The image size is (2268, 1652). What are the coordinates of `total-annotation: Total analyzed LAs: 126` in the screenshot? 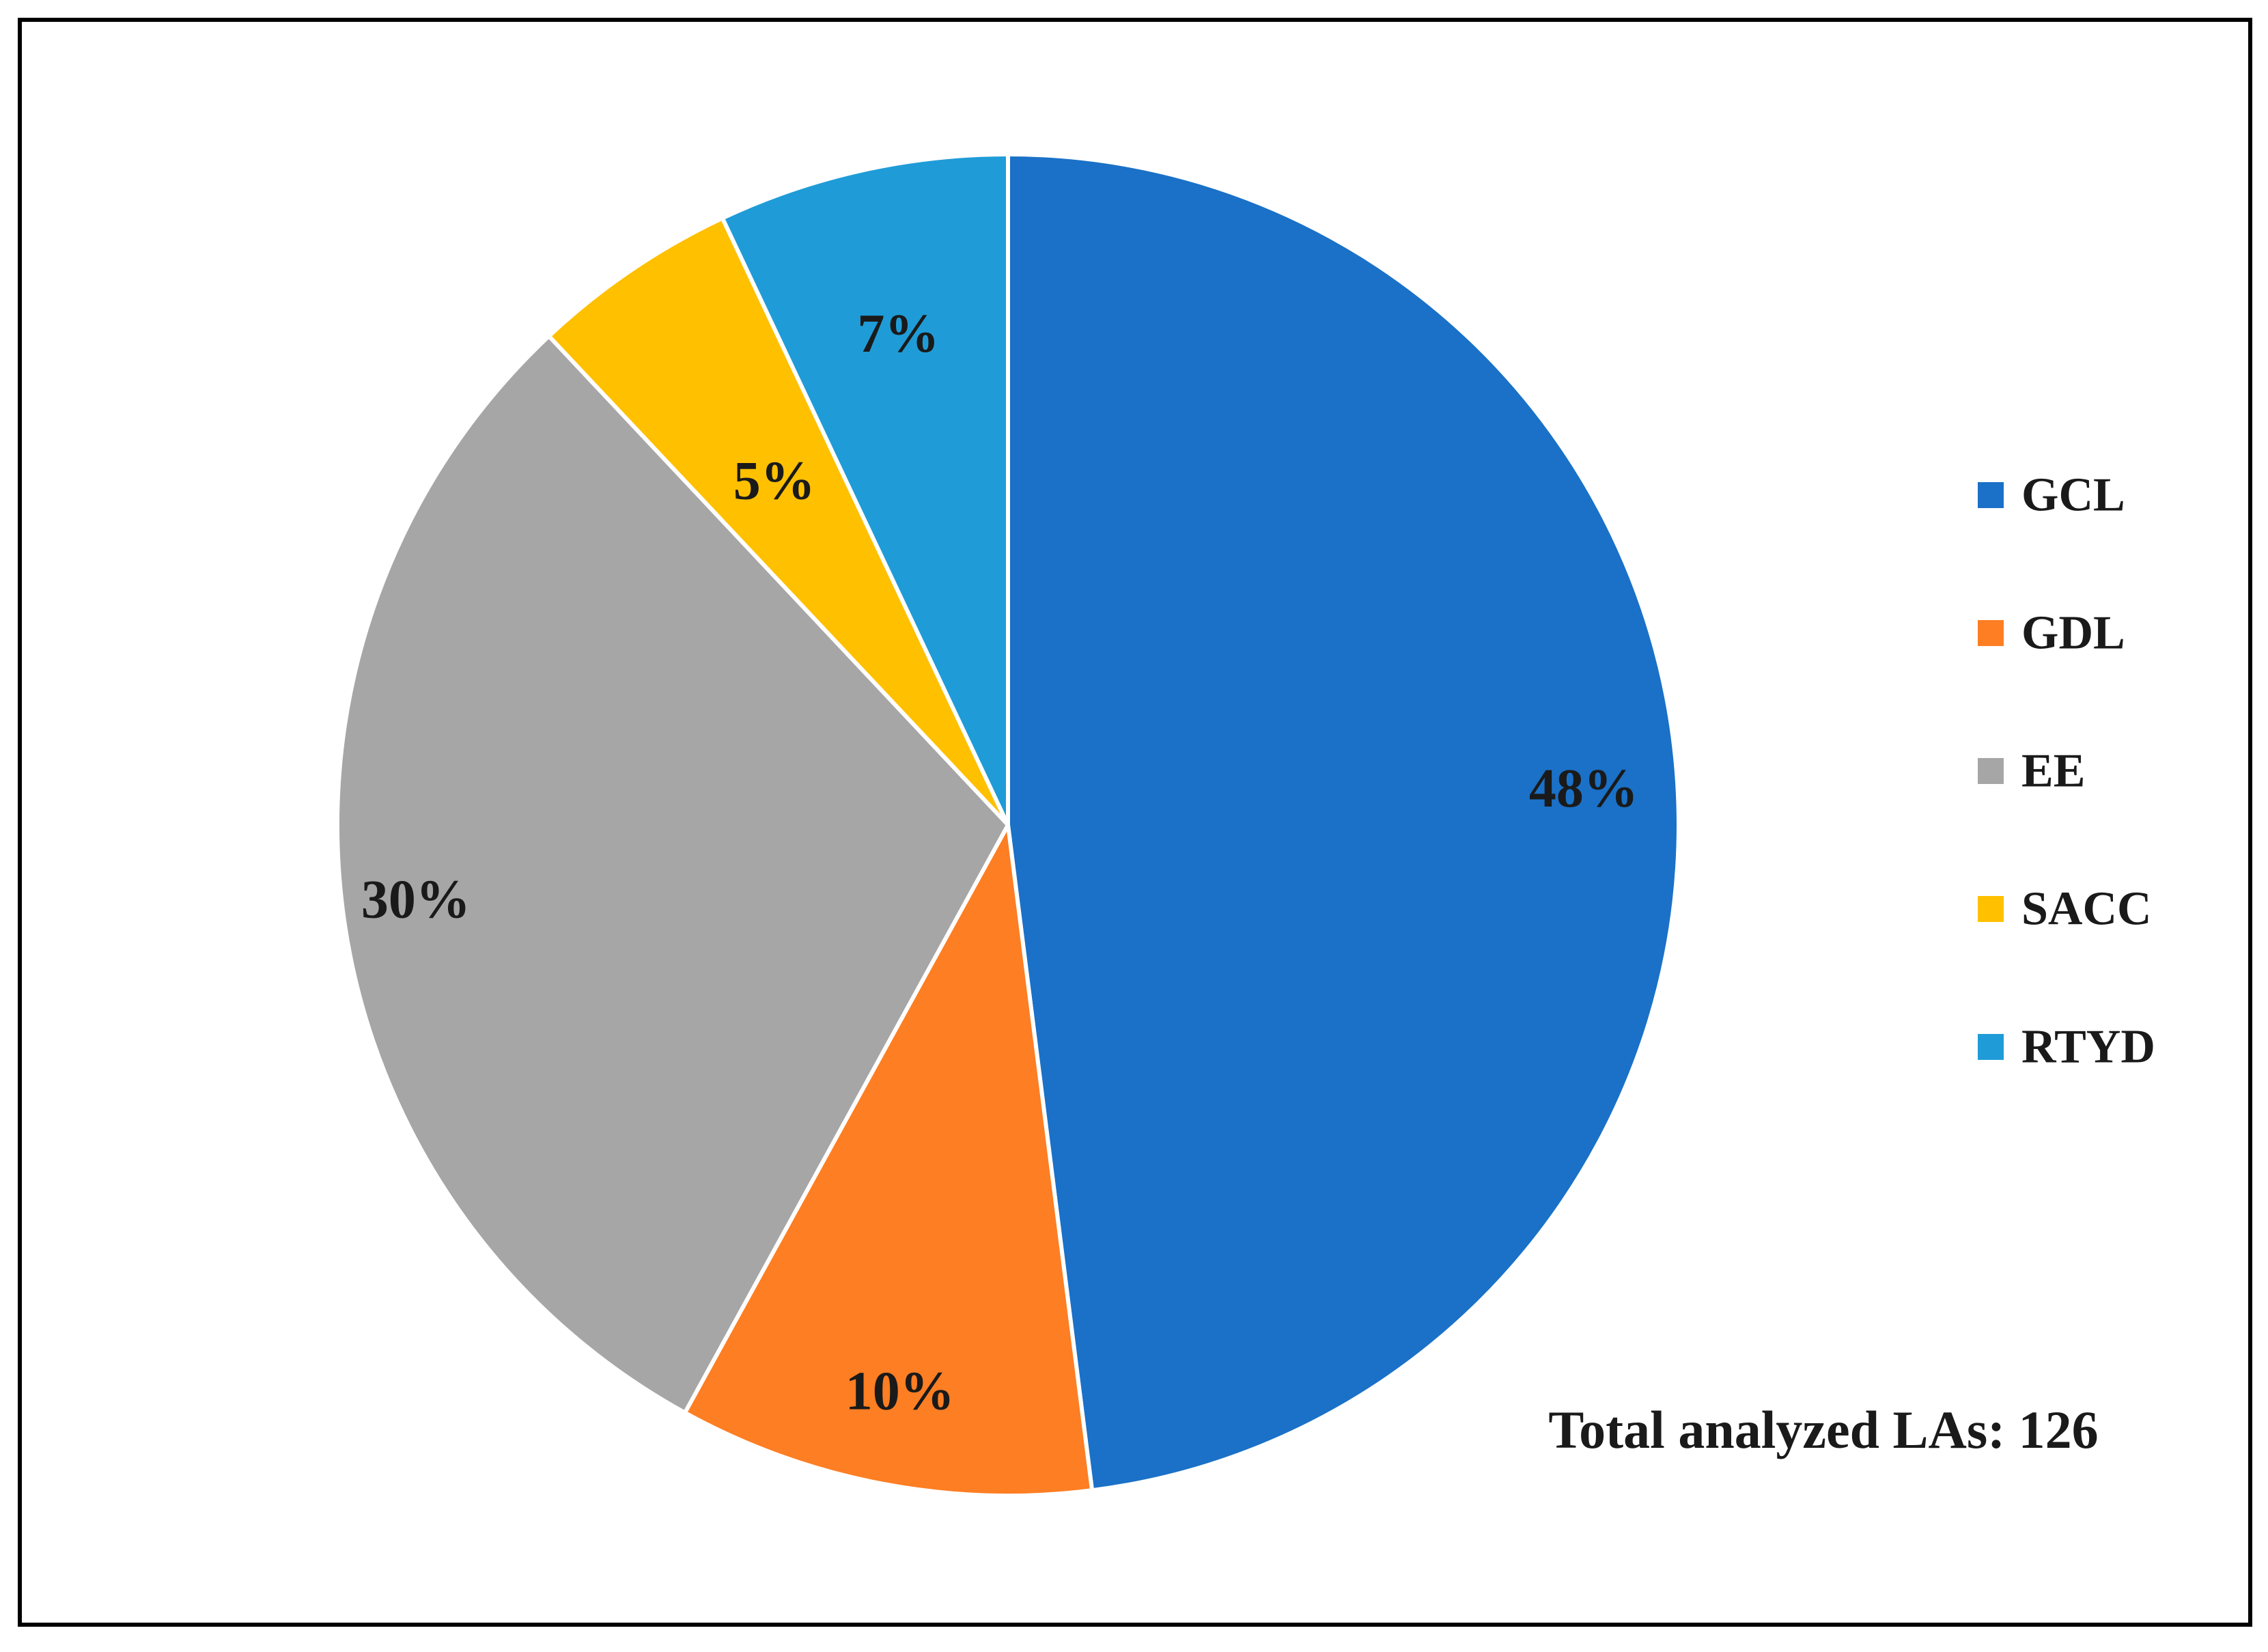 It's located at (1823, 1429).